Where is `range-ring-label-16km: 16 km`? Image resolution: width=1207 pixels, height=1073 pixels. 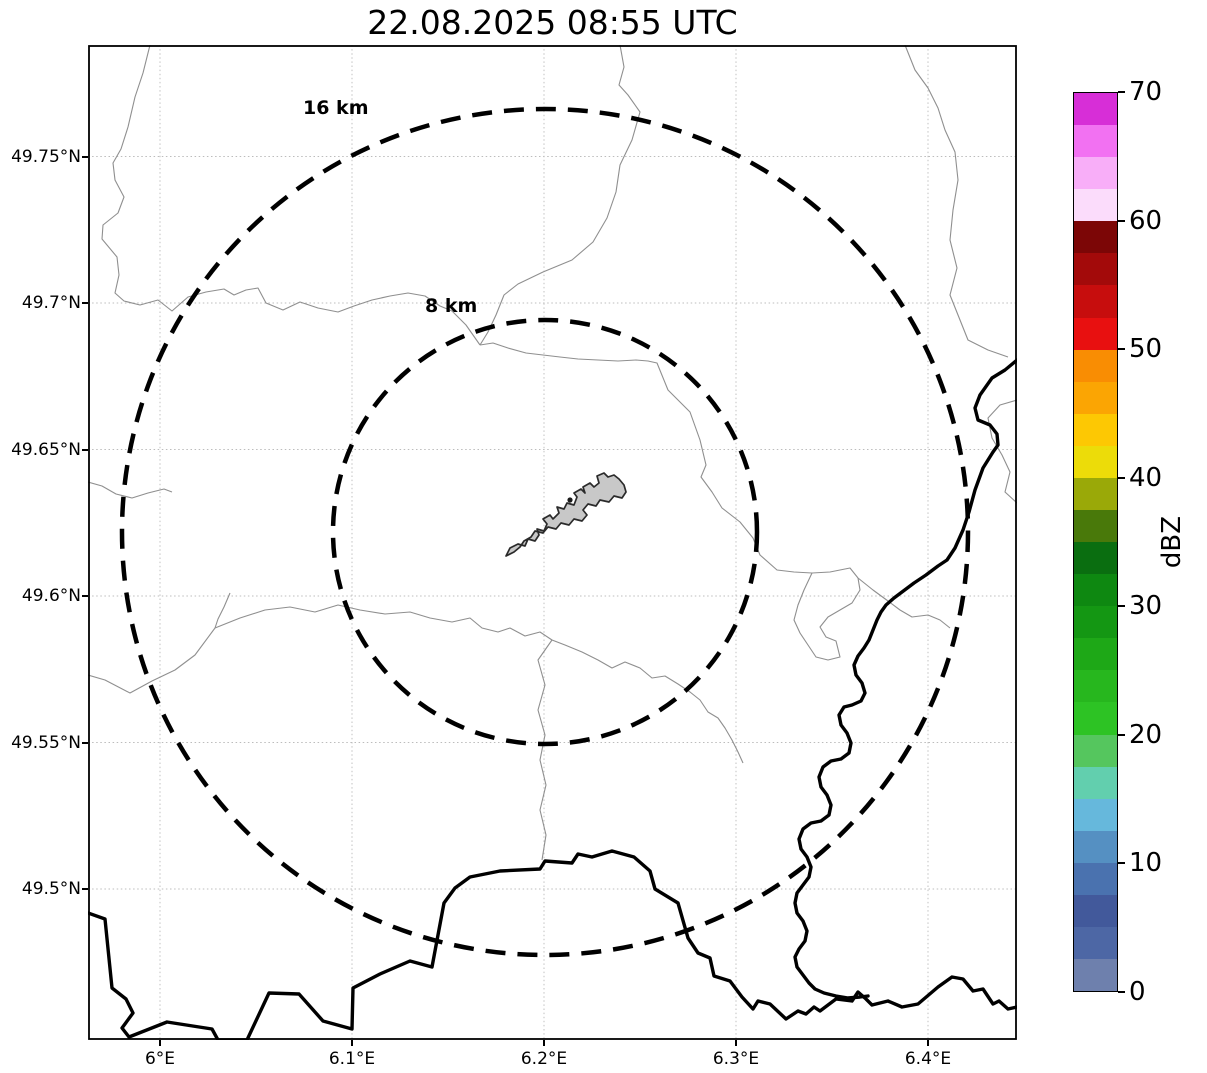
range-ring-label-16km: 16 km is located at coordinates (336, 108).